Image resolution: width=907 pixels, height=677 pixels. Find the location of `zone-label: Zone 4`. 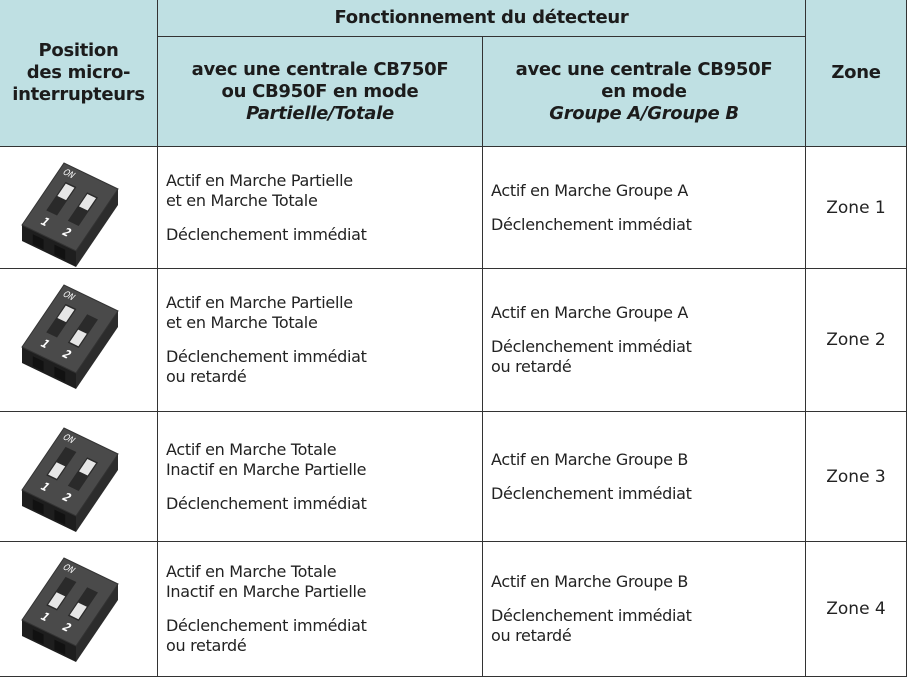

zone-label: Zone 4 is located at coordinates (856, 609).